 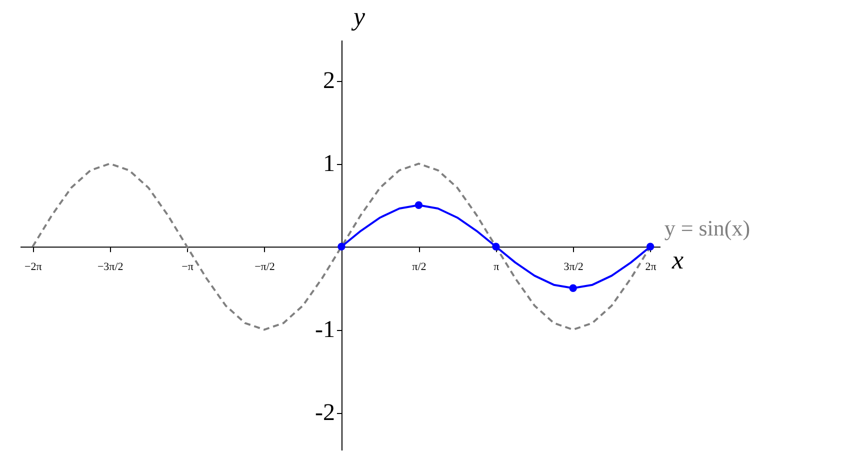 What do you see at coordinates (328, 81) in the screenshot?
I see `y-tick-label: 2` at bounding box center [328, 81].